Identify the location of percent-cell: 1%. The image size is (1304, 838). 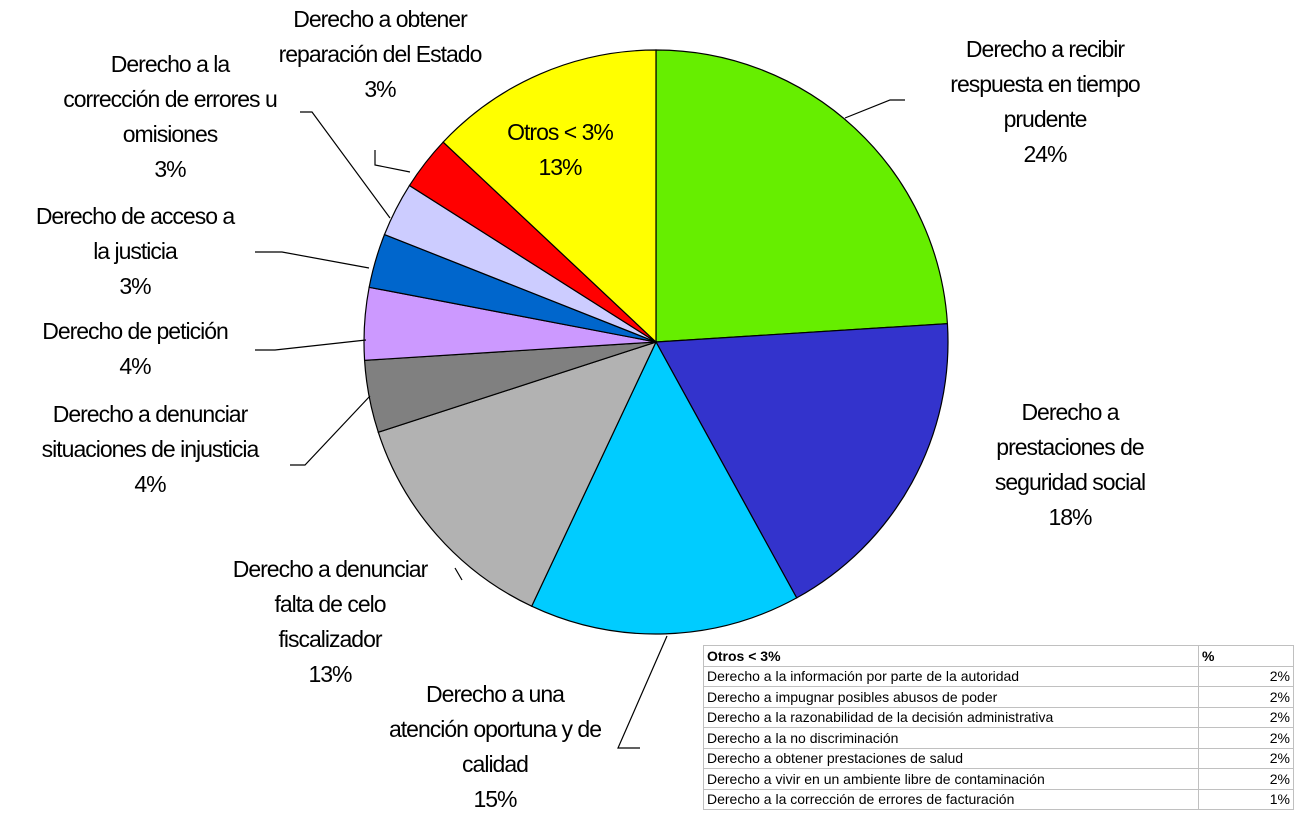
(1246, 799).